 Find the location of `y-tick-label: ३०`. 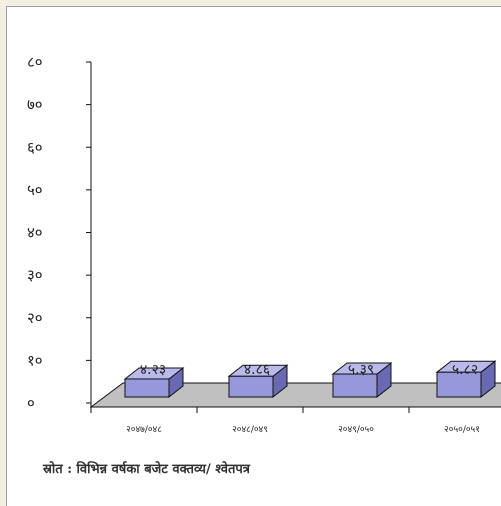

y-tick-label: ३० is located at coordinates (35, 275).